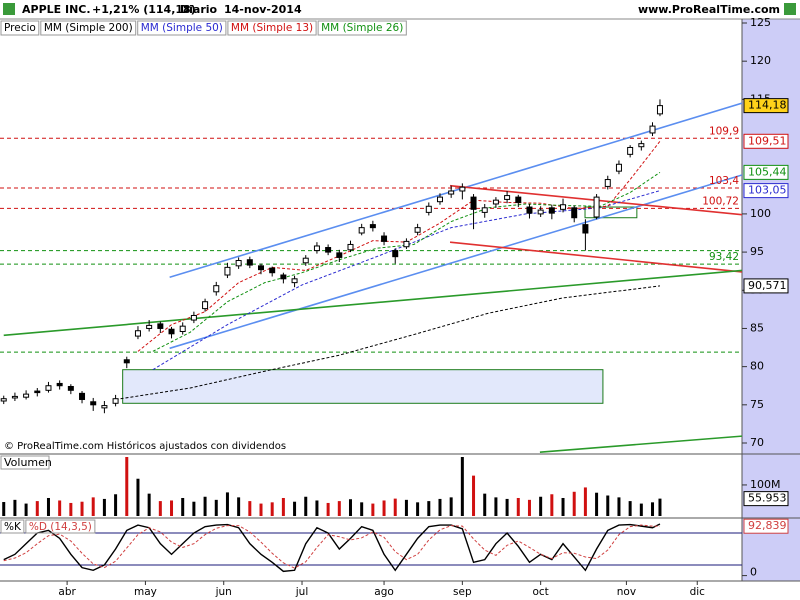  I want to click on legend-entry: Precio, so click(20, 28).